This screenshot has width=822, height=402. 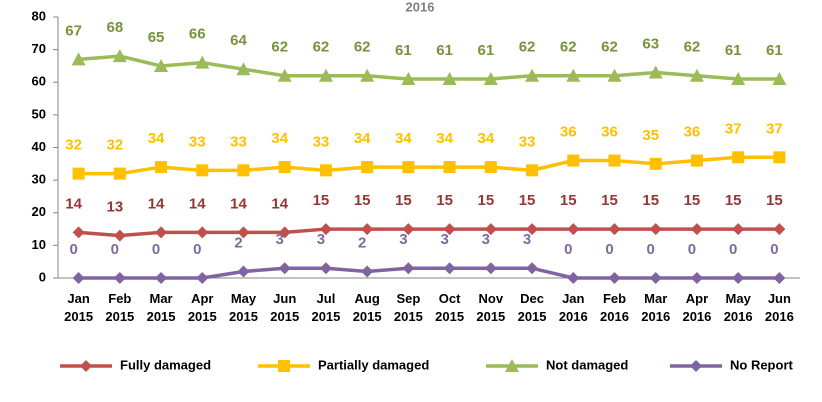 What do you see at coordinates (114, 145) in the screenshot?
I see `data-label: 32` at bounding box center [114, 145].